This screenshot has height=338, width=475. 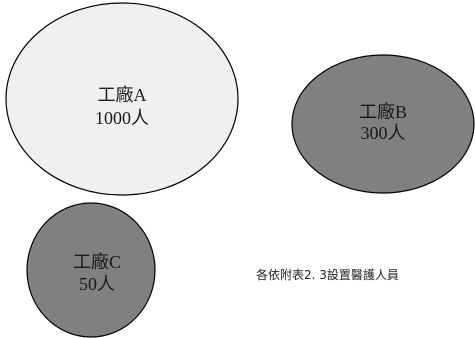 I want to click on factory-c-ellipse, so click(x=91, y=270).